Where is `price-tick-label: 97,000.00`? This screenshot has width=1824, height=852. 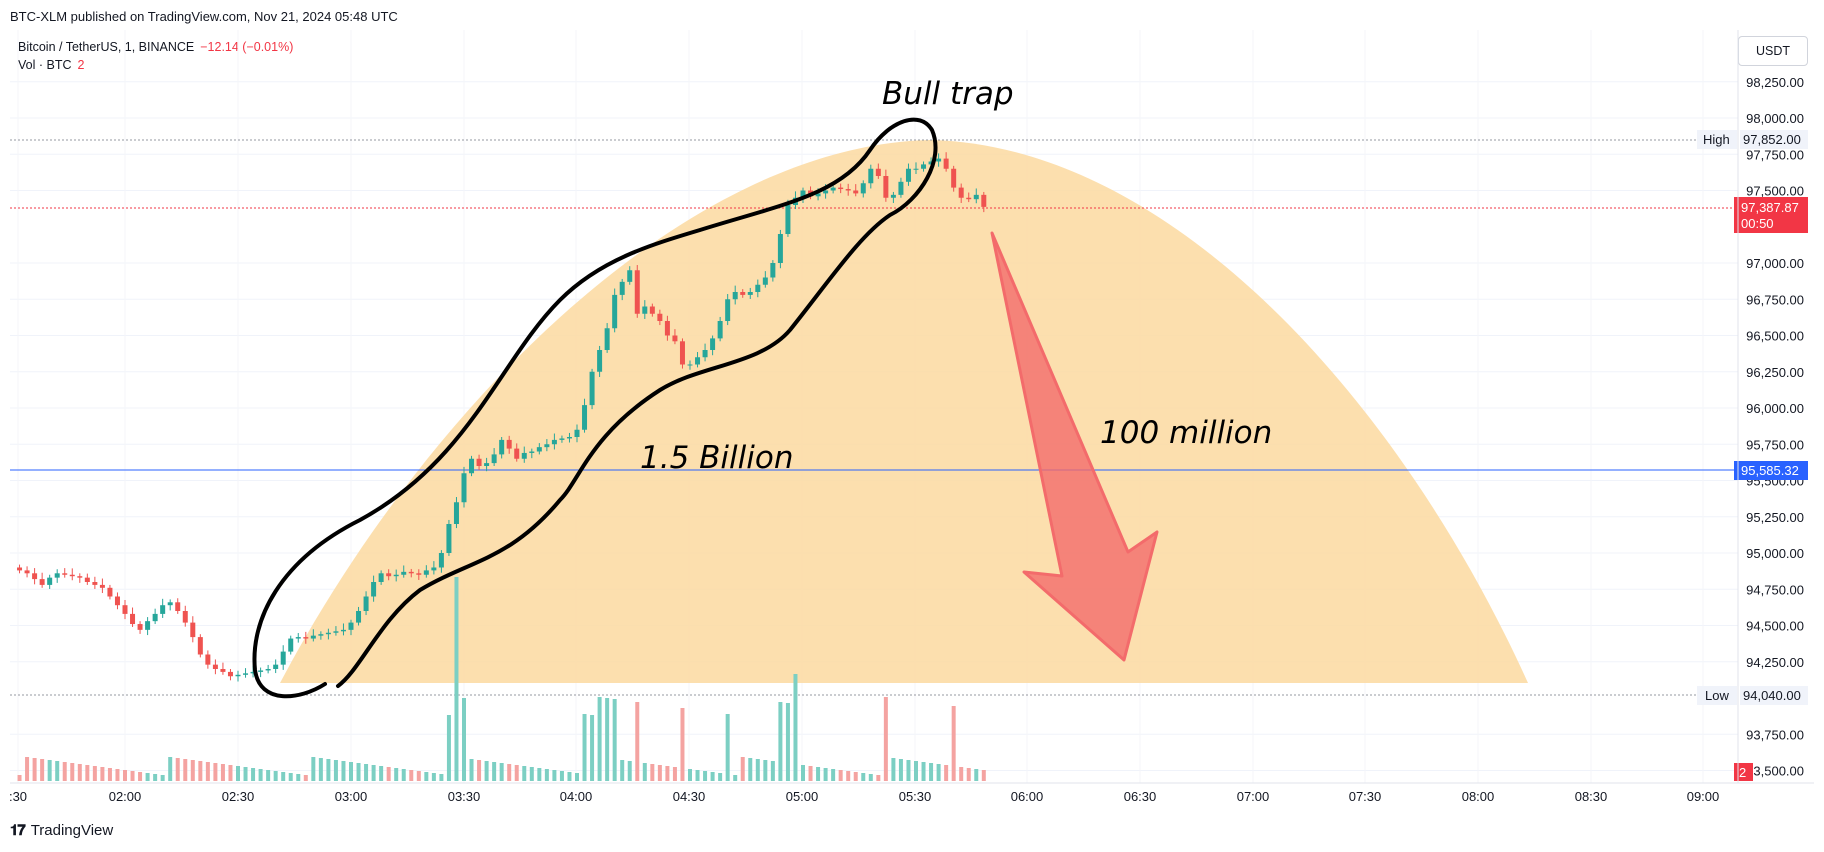 price-tick-label: 97,000.00 is located at coordinates (1775, 263).